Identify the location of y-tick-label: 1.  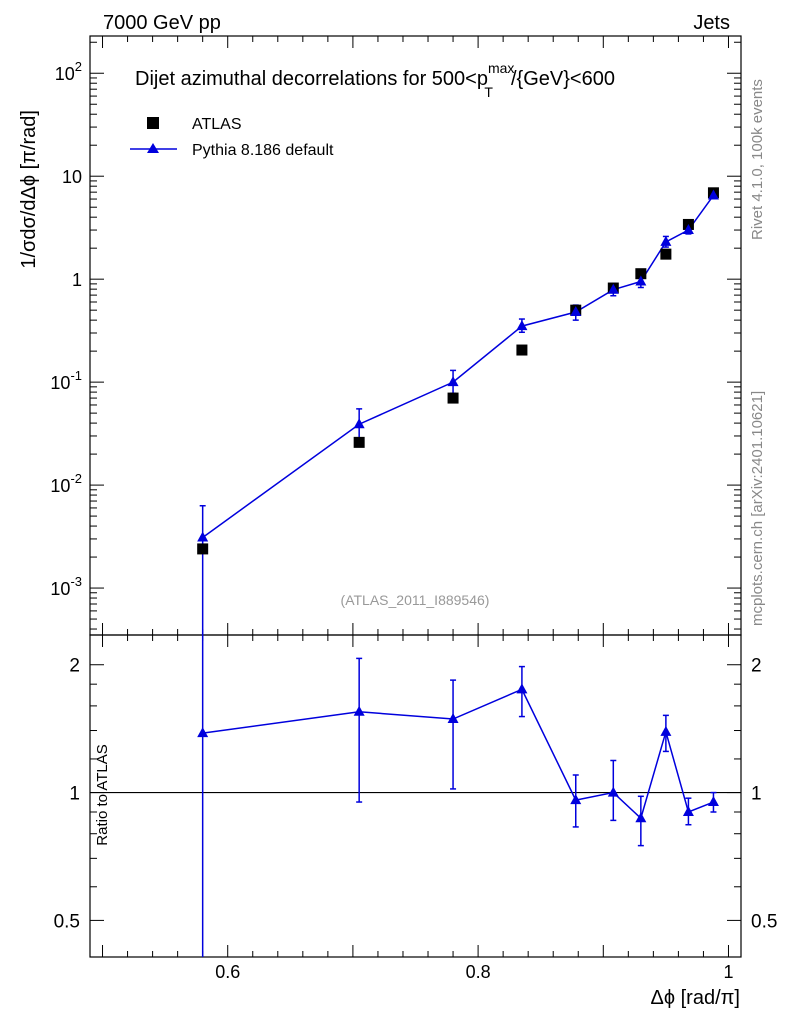
(77, 280).